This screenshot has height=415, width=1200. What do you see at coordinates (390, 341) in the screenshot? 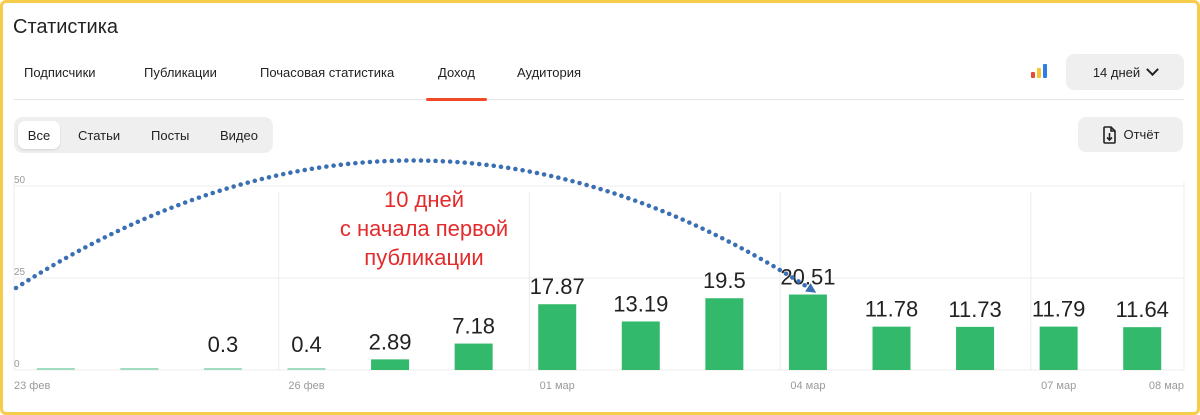
I see `data-label-4: 2.89` at bounding box center [390, 341].